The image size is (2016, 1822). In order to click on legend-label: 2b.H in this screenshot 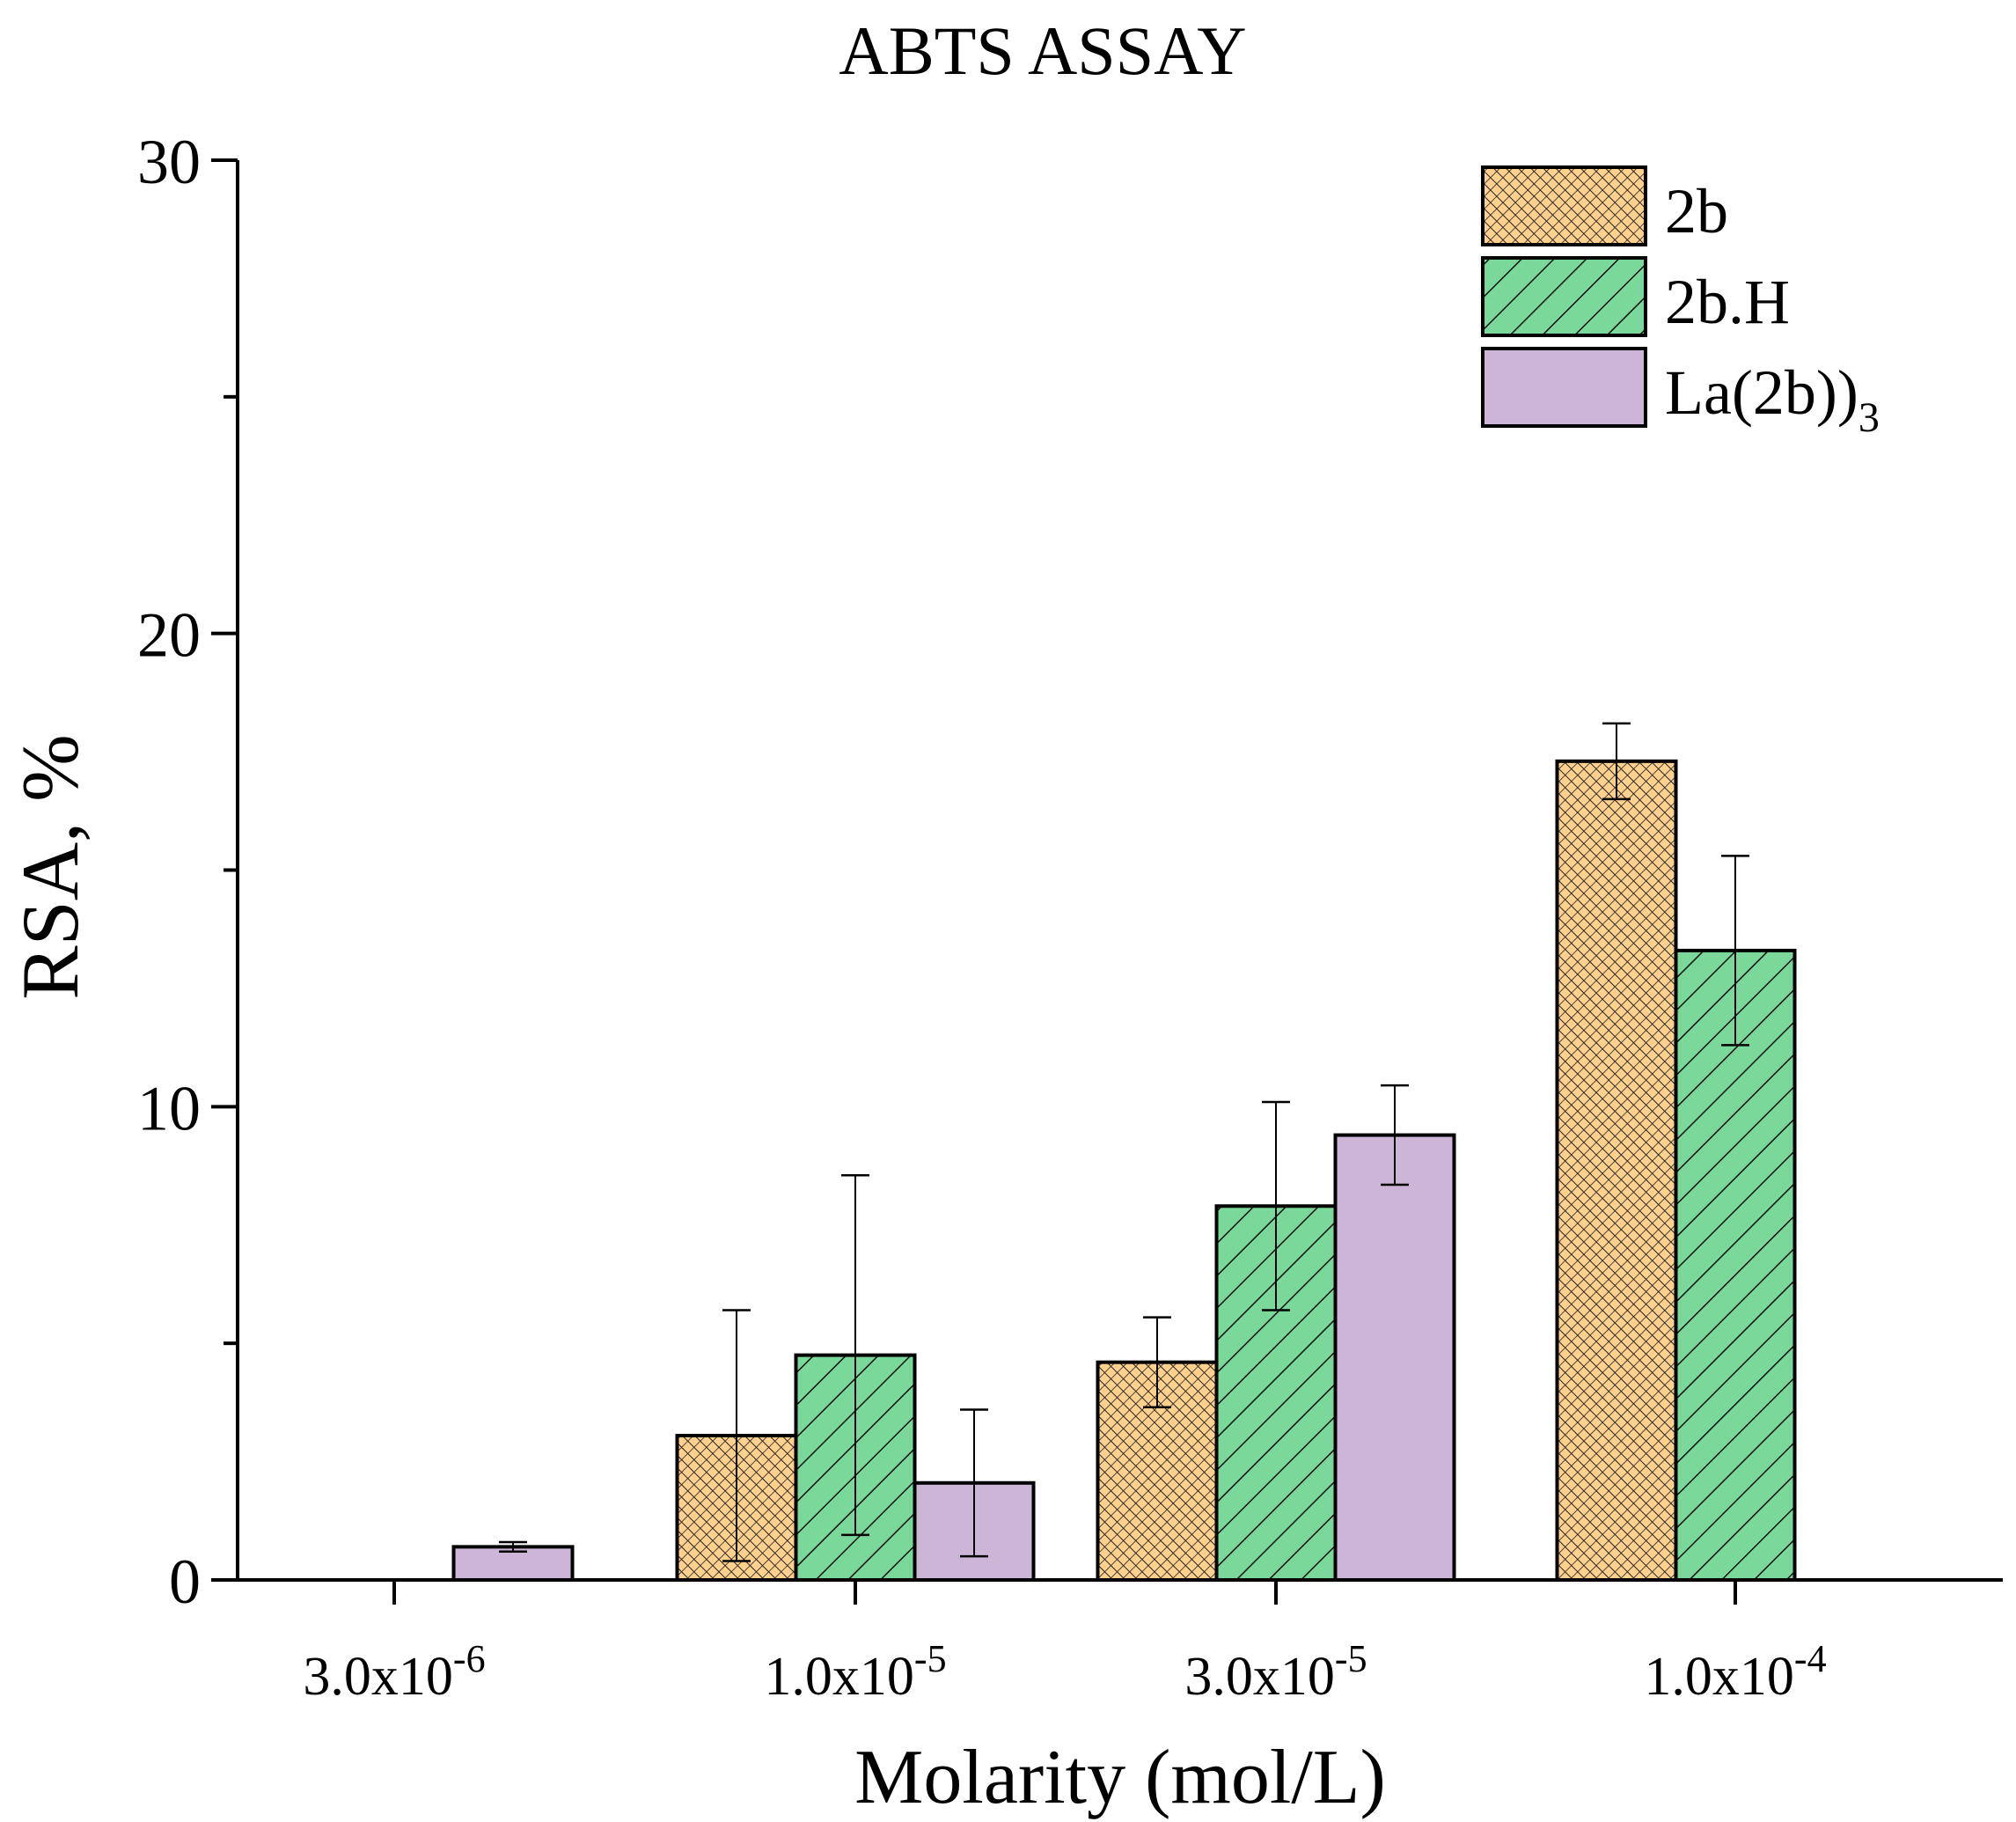, I will do `click(1728, 302)`.